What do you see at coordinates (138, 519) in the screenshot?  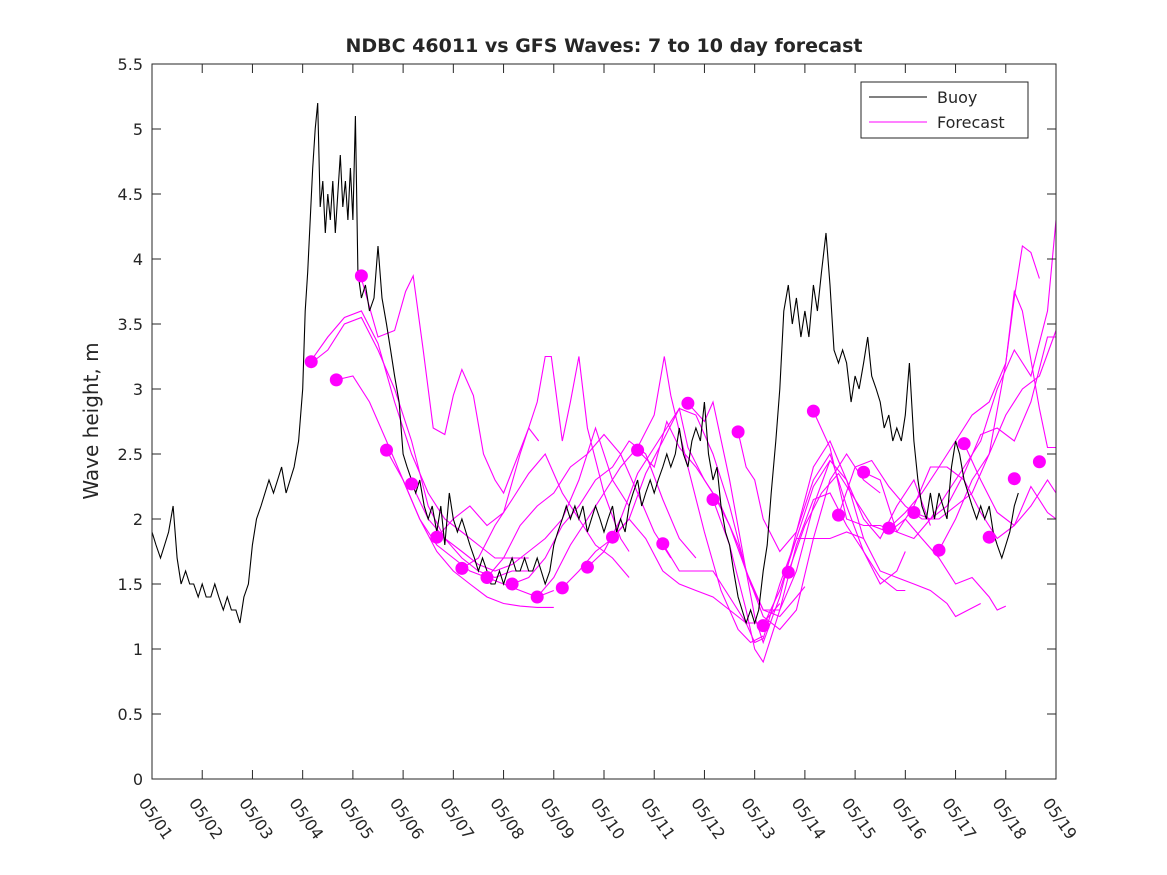 I see `y-tick-label: 2` at bounding box center [138, 519].